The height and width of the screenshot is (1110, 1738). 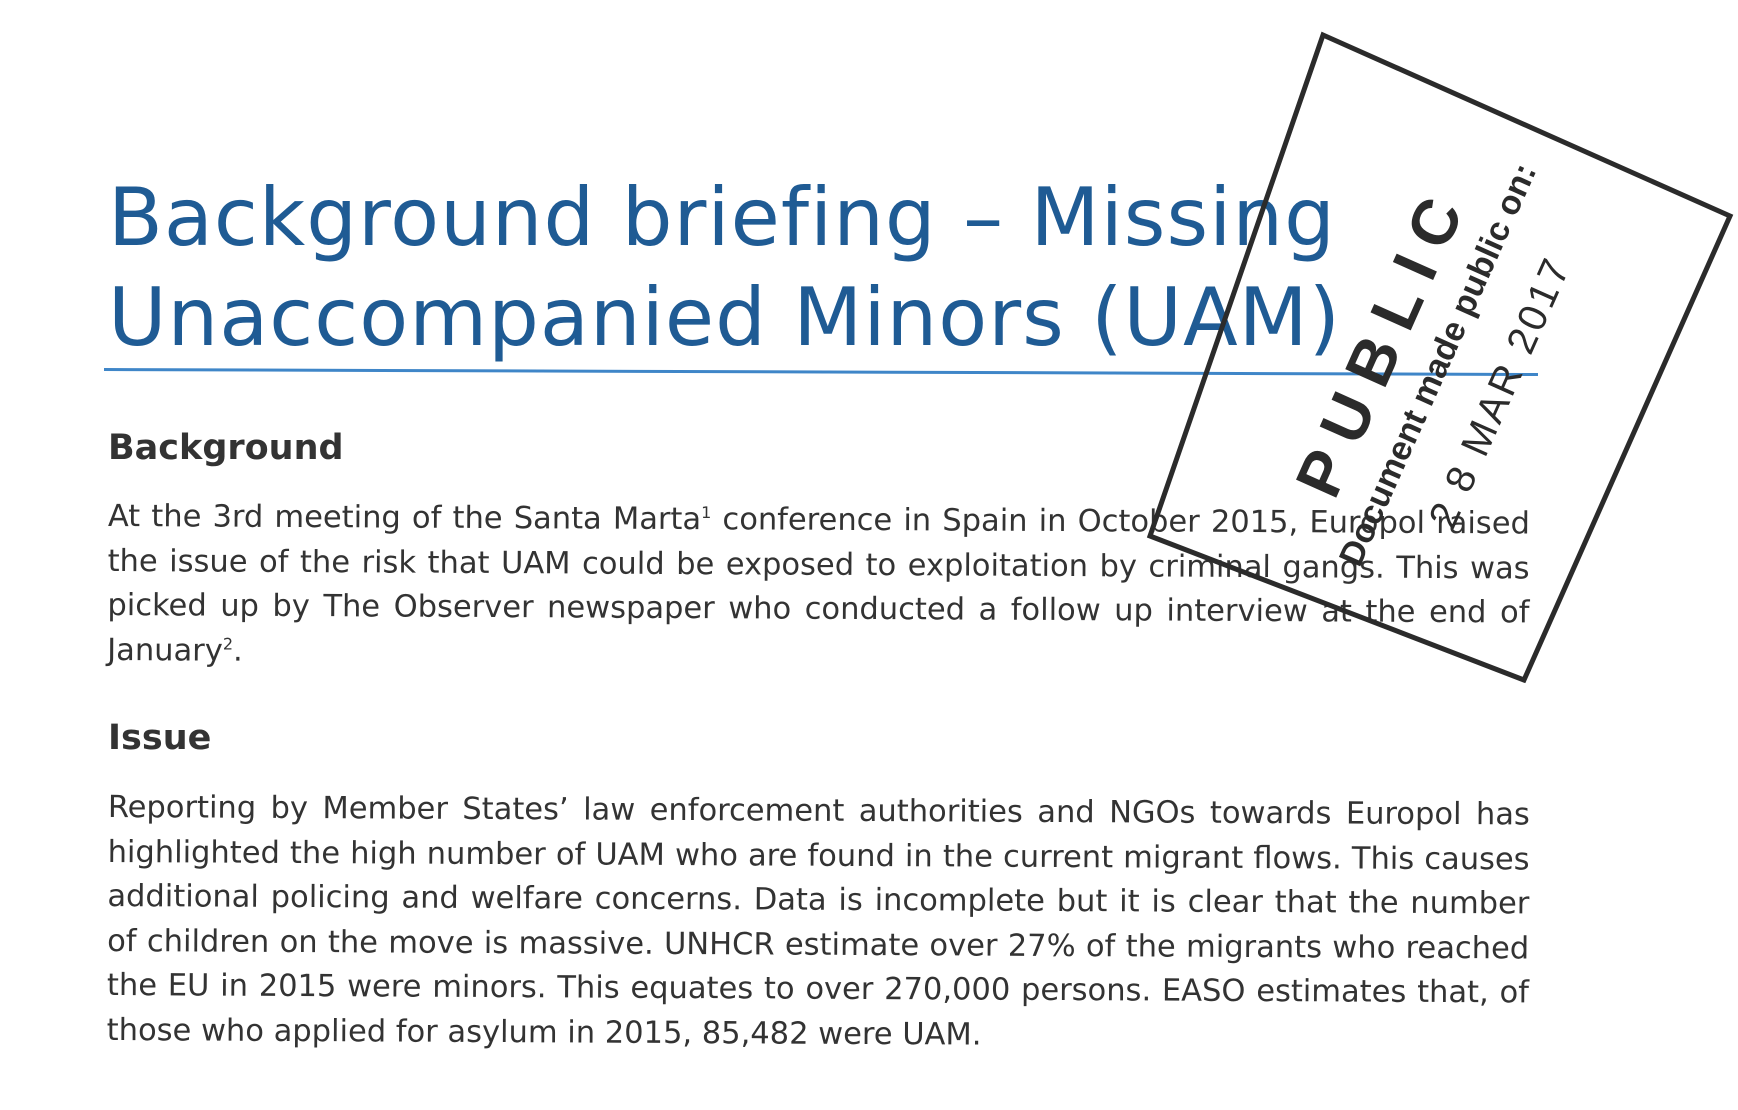 I want to click on background-text-end: ., so click(x=237, y=651).